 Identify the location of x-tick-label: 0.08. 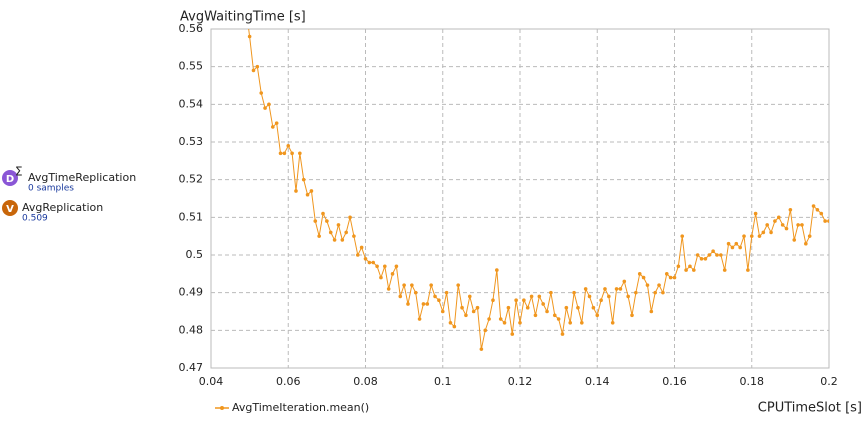
(365, 381).